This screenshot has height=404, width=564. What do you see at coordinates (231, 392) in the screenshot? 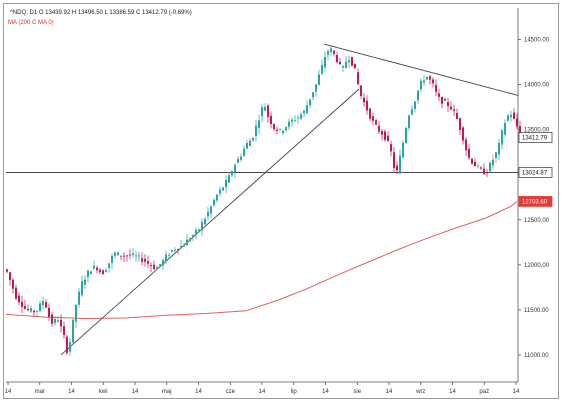
I see `x-tick-label: cze` at bounding box center [231, 392].